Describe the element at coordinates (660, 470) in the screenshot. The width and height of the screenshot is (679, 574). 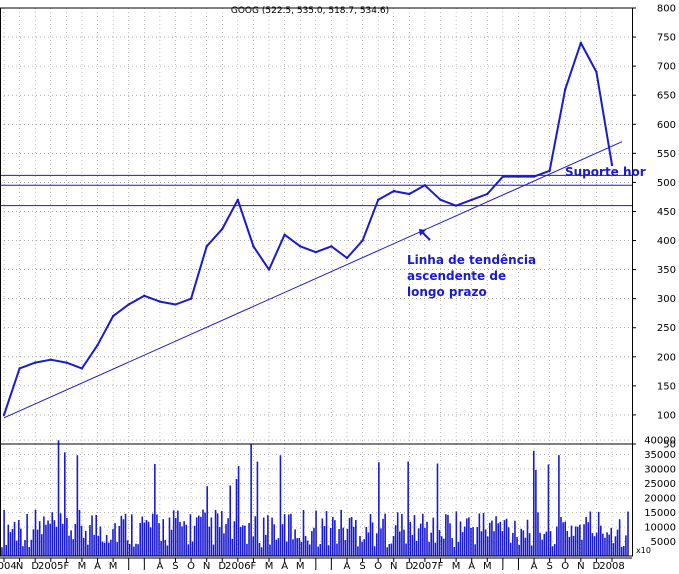
I see `volume-tick-label: 30000` at that location.